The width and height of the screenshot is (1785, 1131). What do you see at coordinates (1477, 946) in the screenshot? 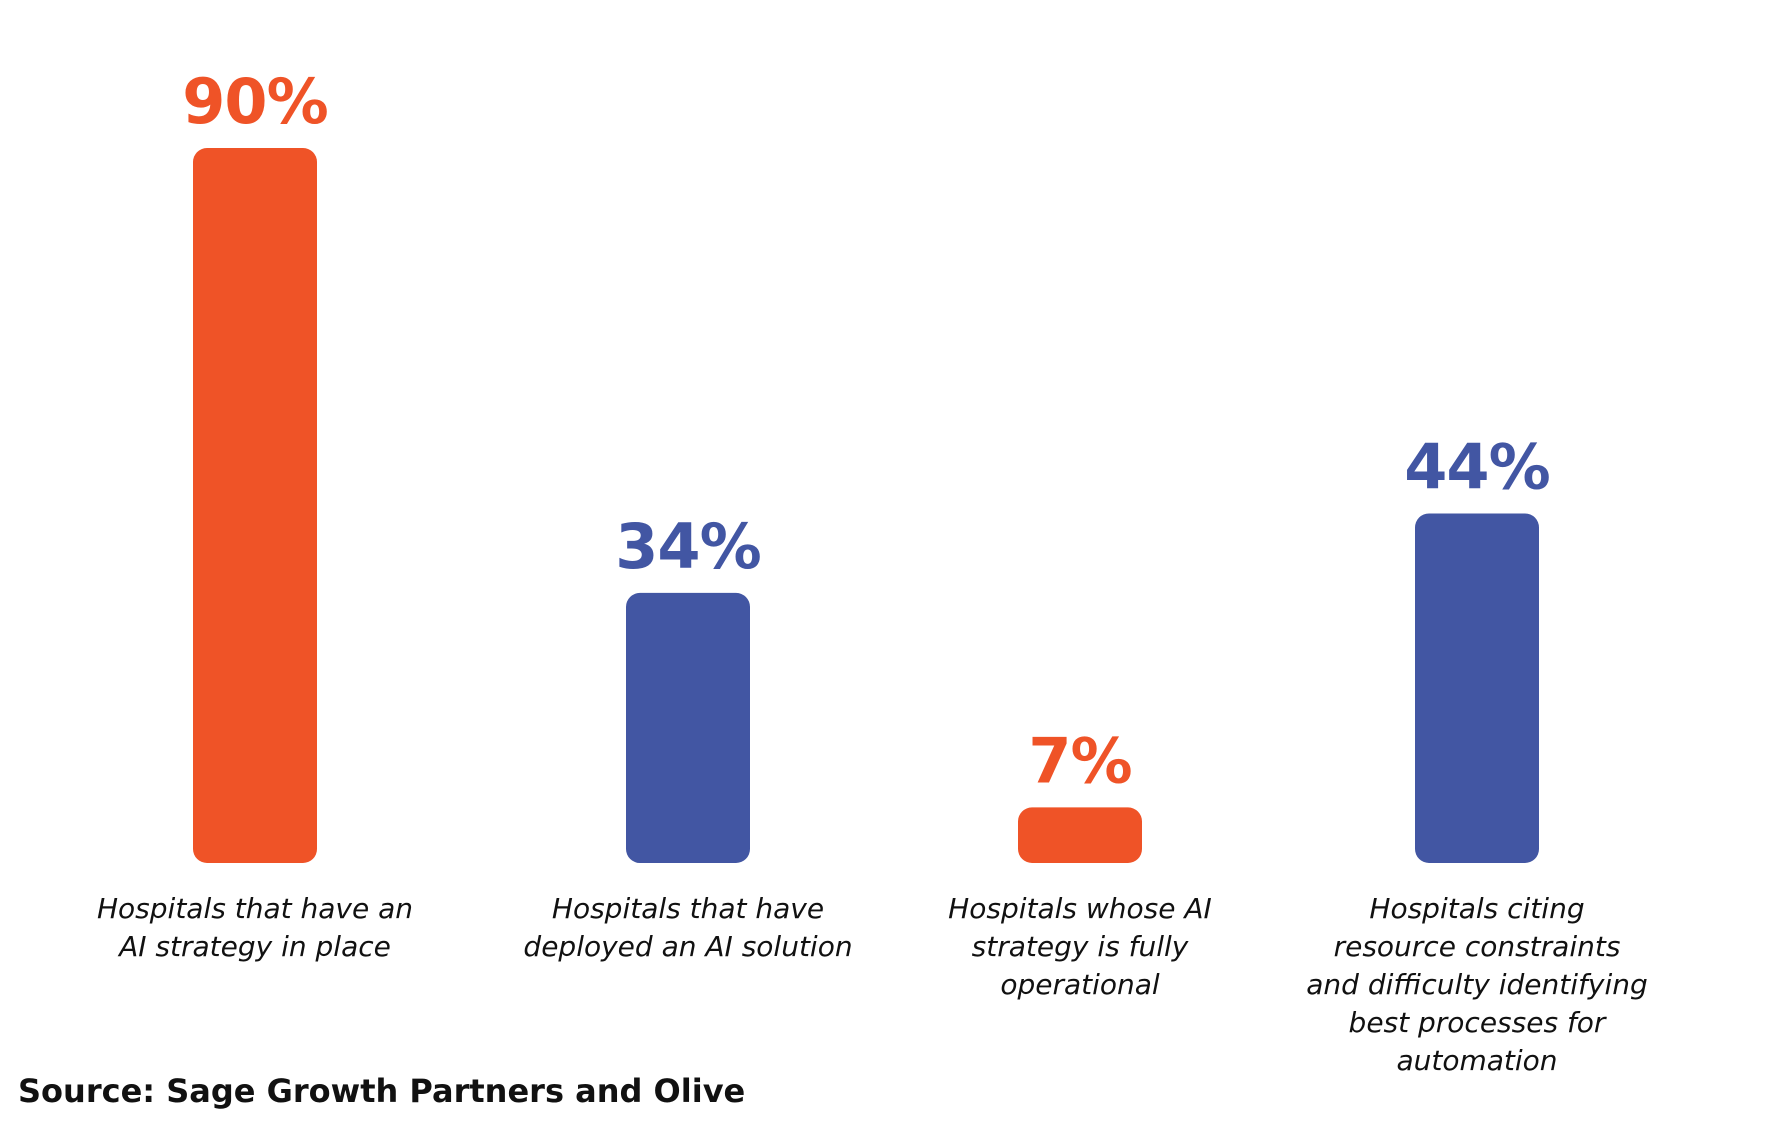
I see `category-label-4-line-2: resource constraints` at bounding box center [1477, 946].